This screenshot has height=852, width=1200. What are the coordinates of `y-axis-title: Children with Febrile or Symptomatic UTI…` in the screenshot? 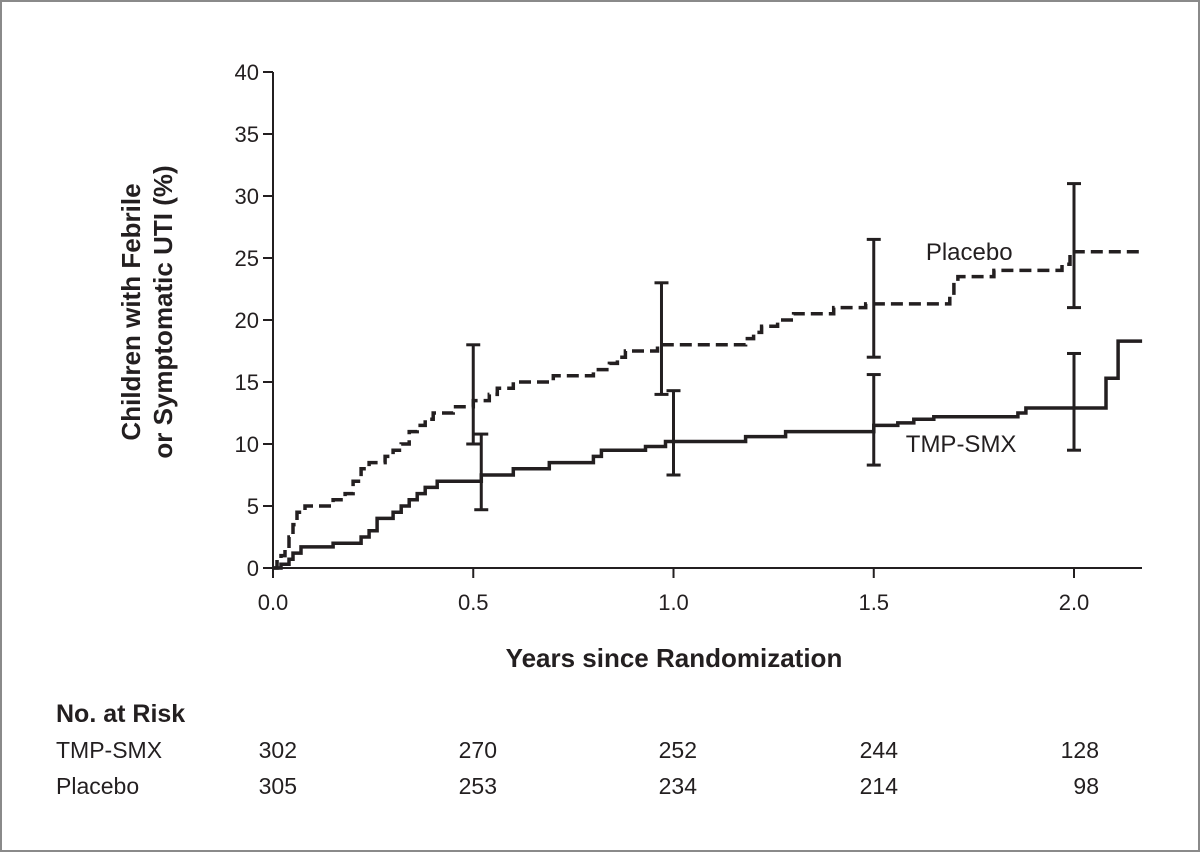 It's located at (147, 311).